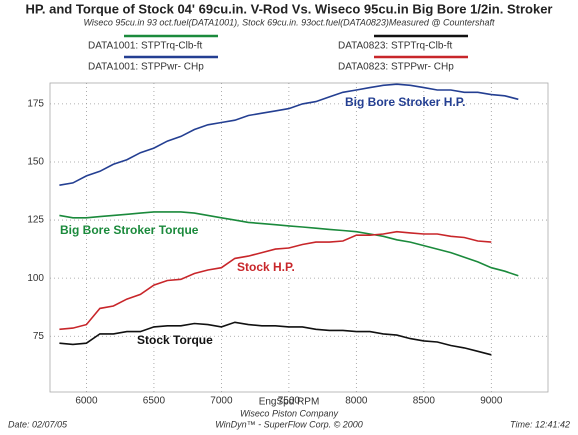 This screenshot has width=578, height=435. Describe the element at coordinates (129, 230) in the screenshot. I see `annotation: Big Bore Stroker Torque` at that location.